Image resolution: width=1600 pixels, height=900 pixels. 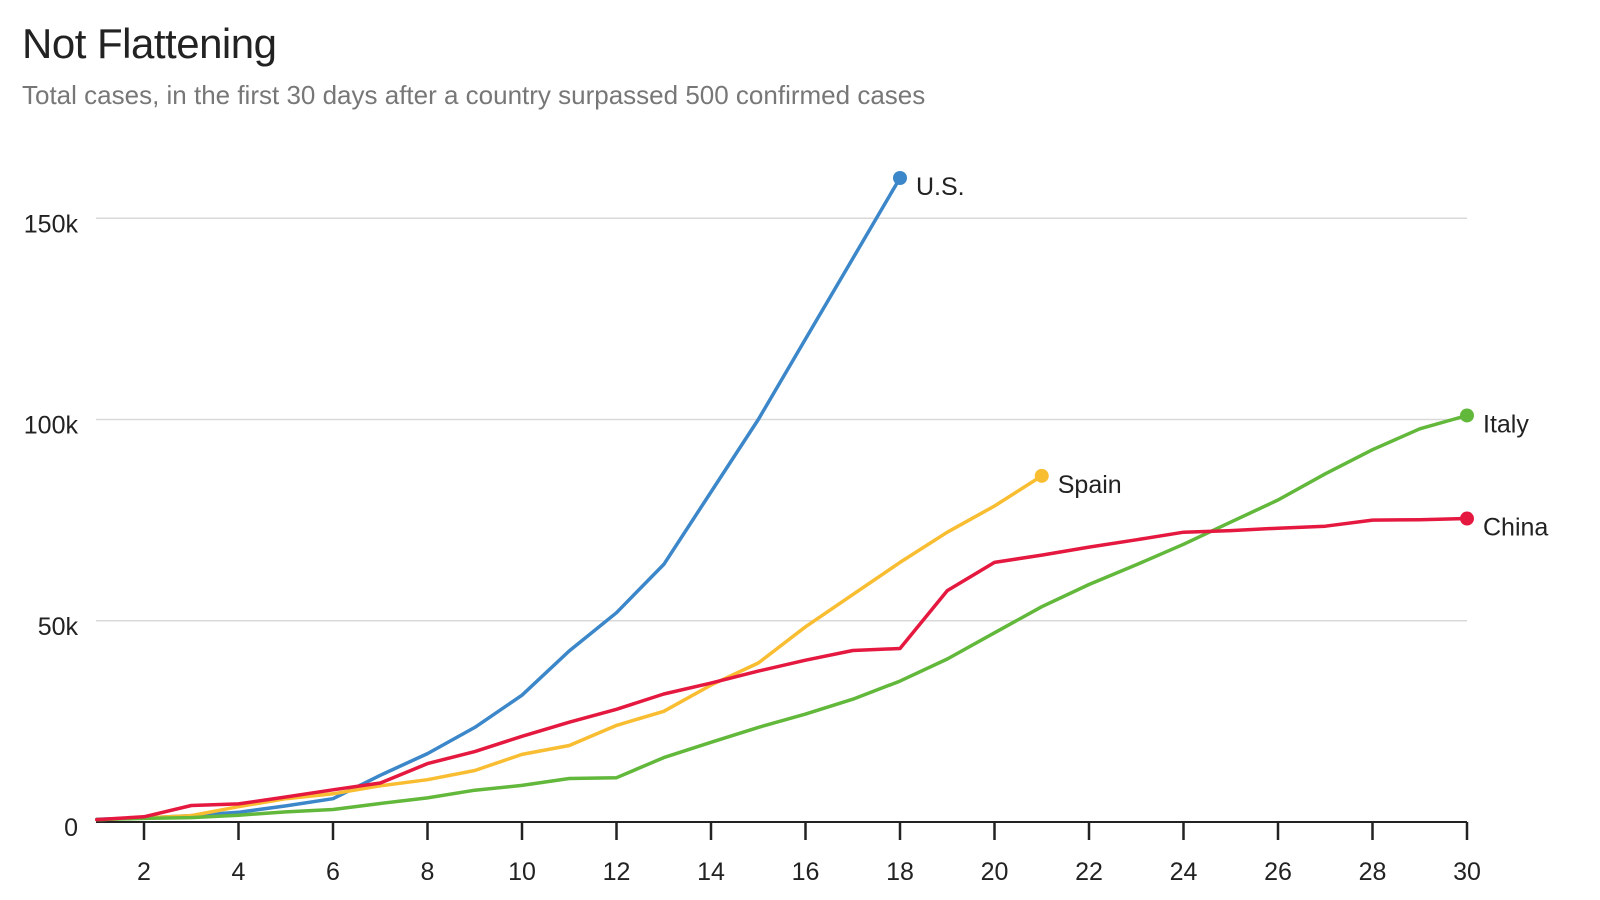 I want to click on y-axis: 0 50k 100k 150k, so click(x=51, y=526).